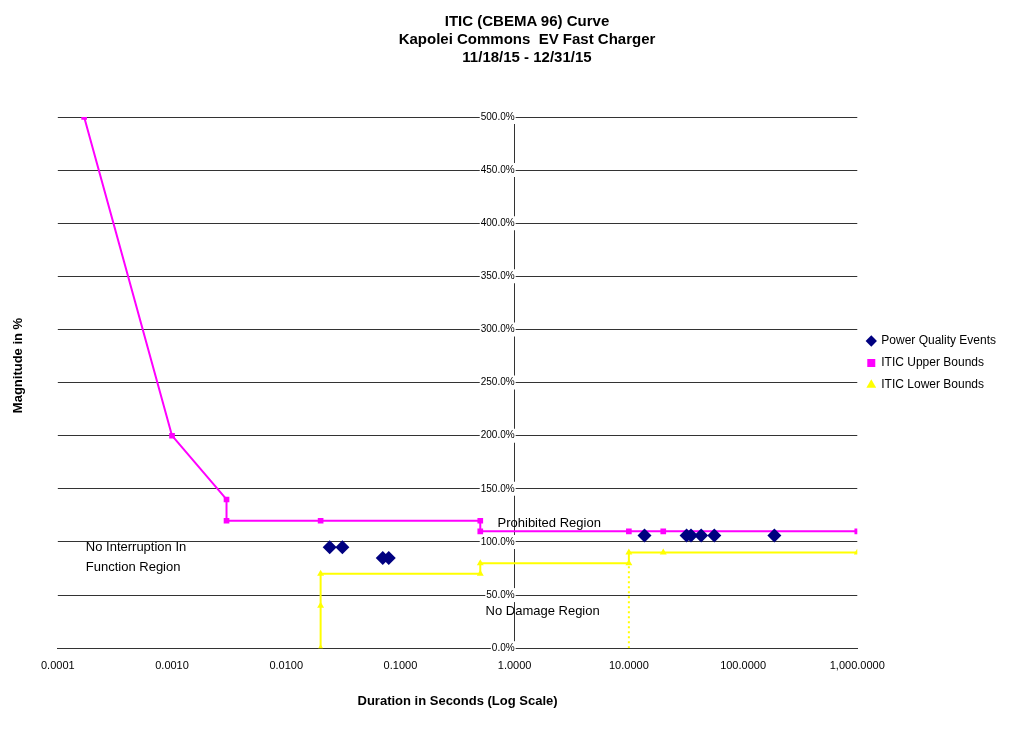  What do you see at coordinates (932, 362) in the screenshot?
I see `legend-label: ITIC Upper Bounds` at bounding box center [932, 362].